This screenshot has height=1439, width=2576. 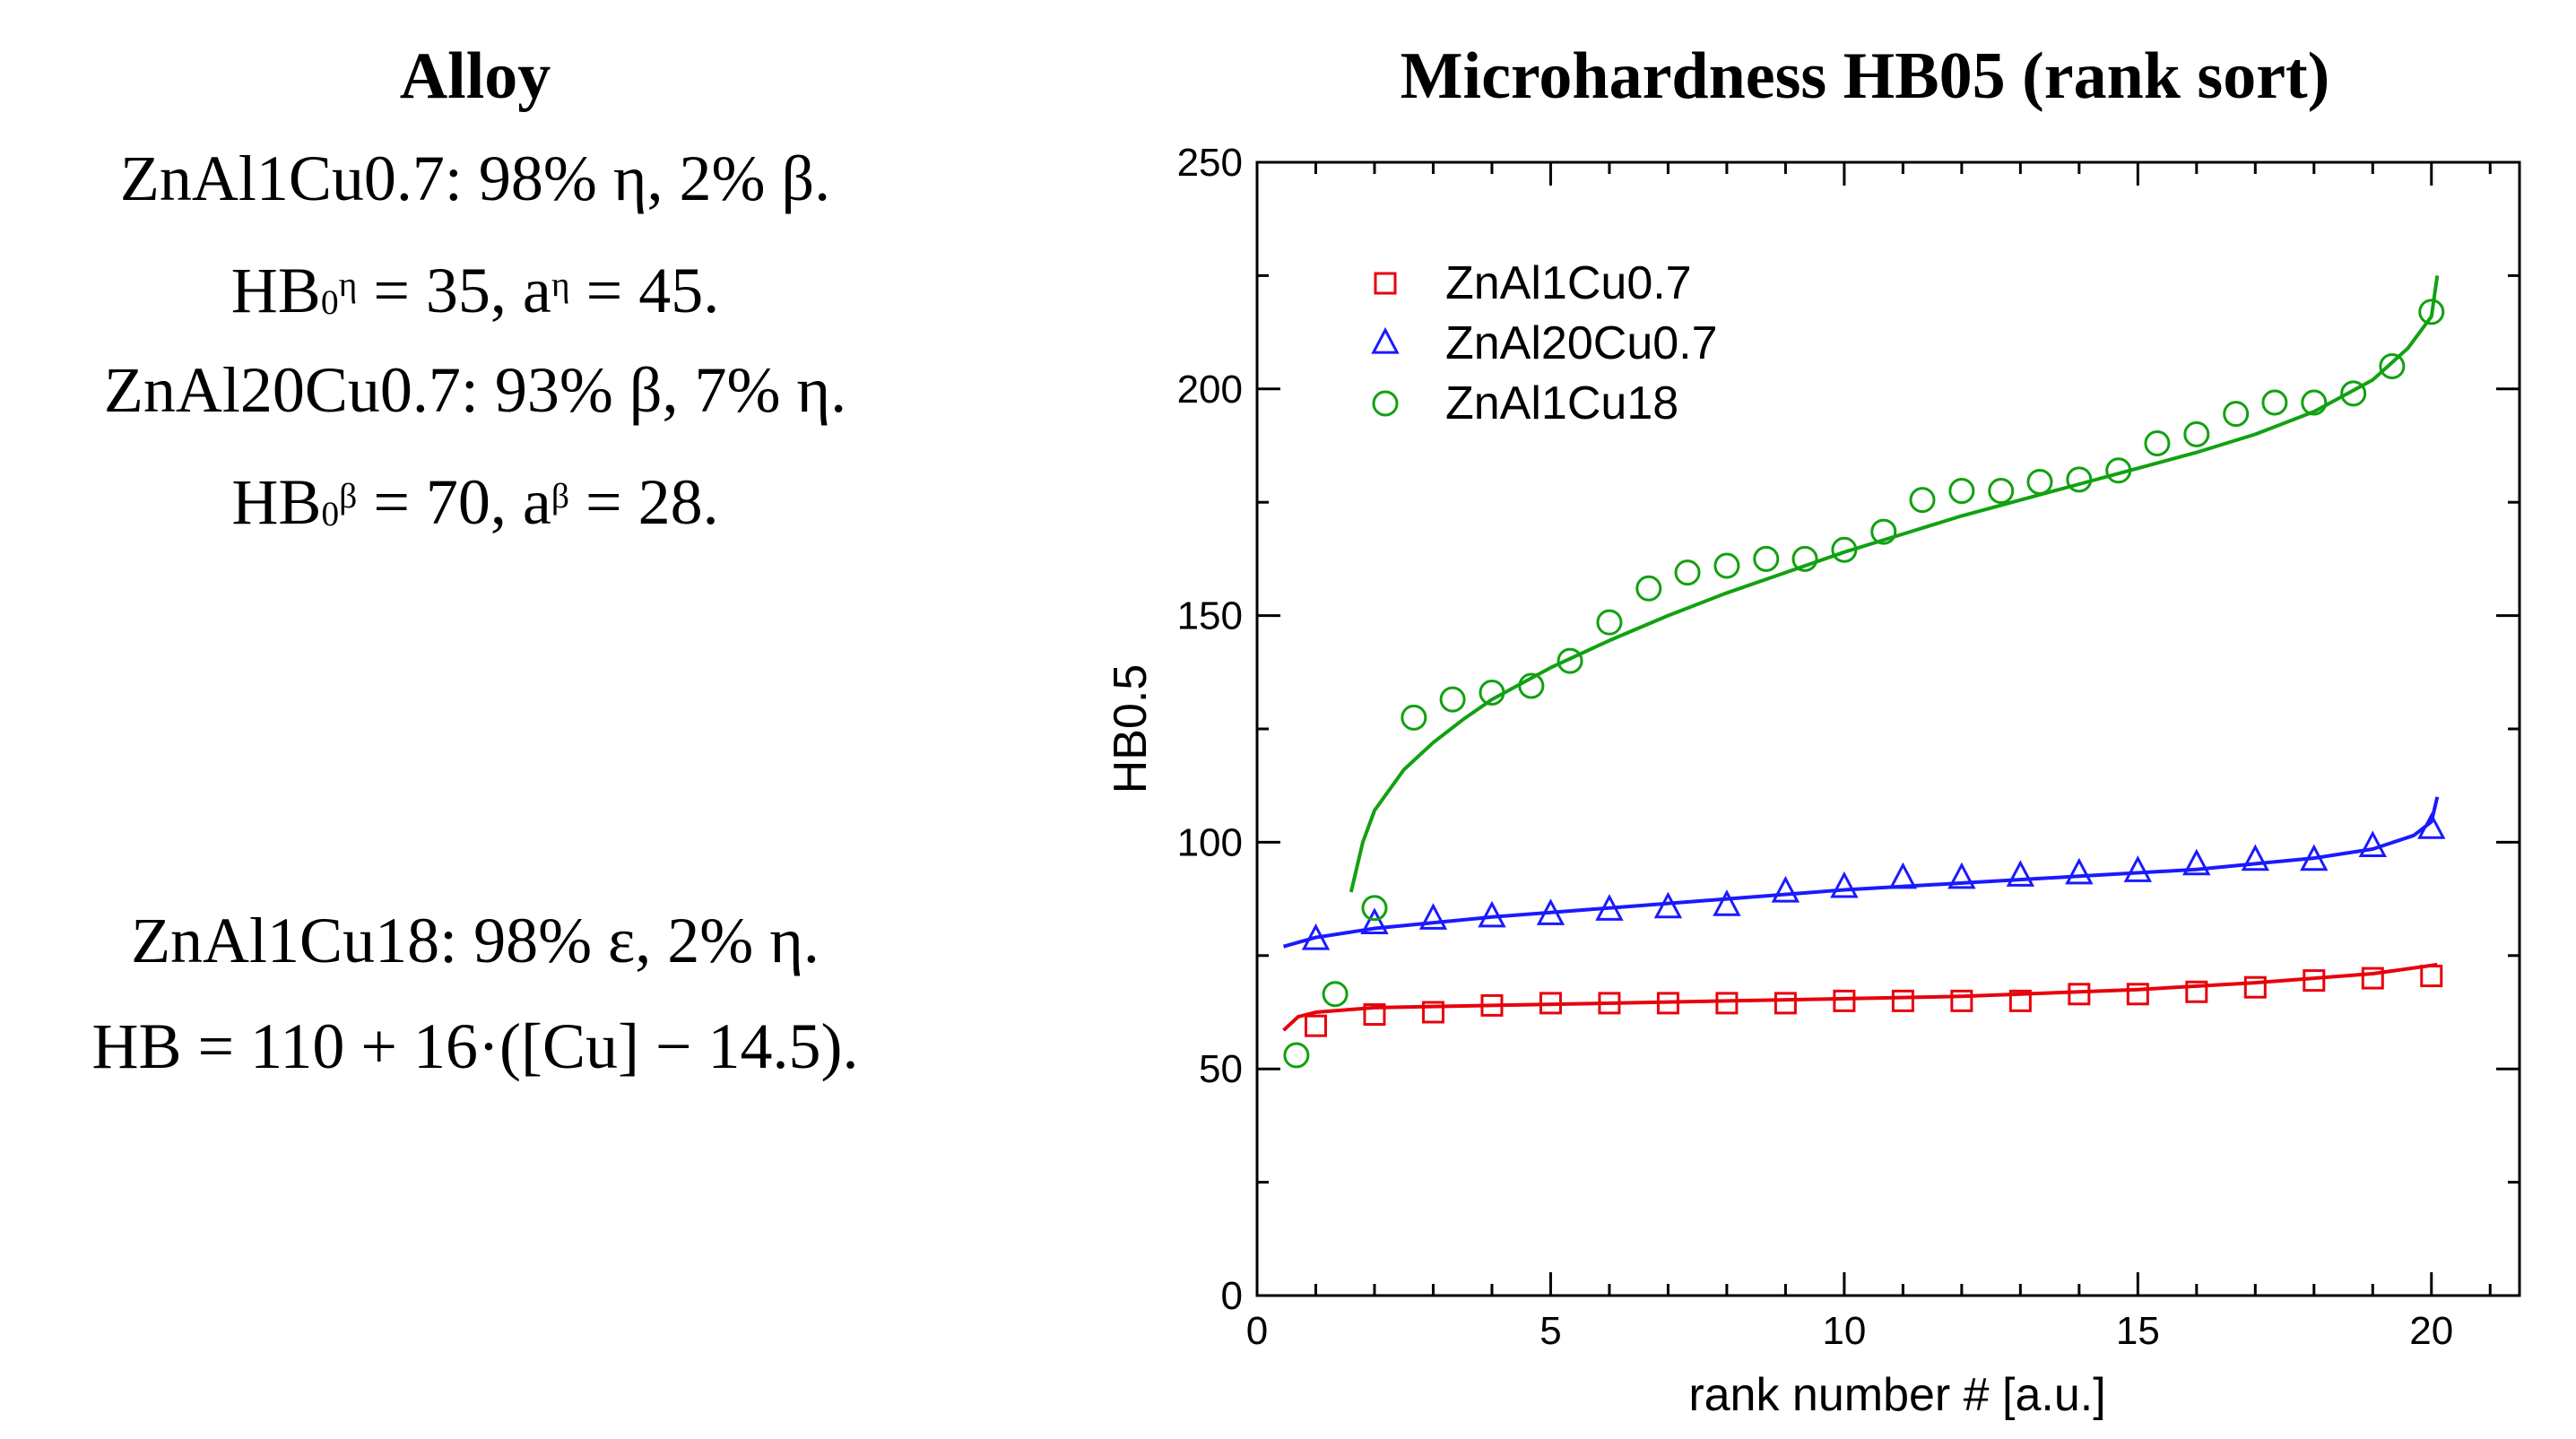 I want to click on chart-title: Microhardness HB05 (rank sort), so click(x=1865, y=76).